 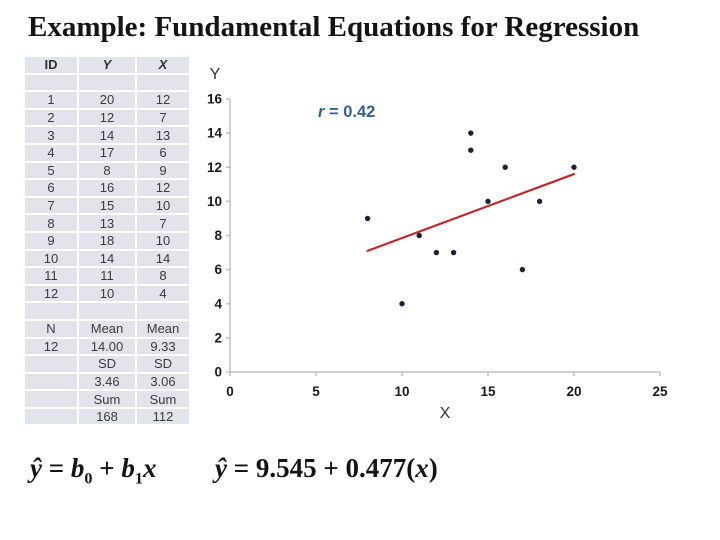 What do you see at coordinates (163, 381) in the screenshot?
I see `table-cell: 3.06` at bounding box center [163, 381].